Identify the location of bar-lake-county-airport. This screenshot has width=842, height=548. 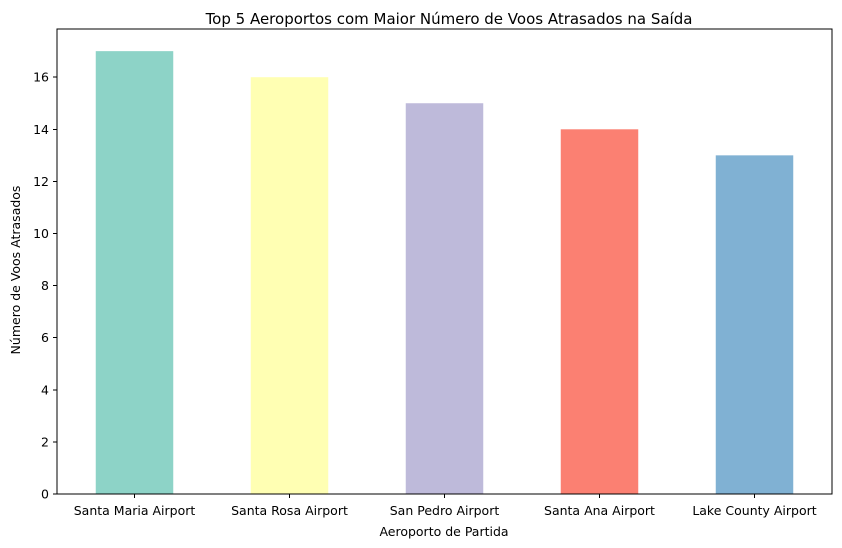
(754, 324).